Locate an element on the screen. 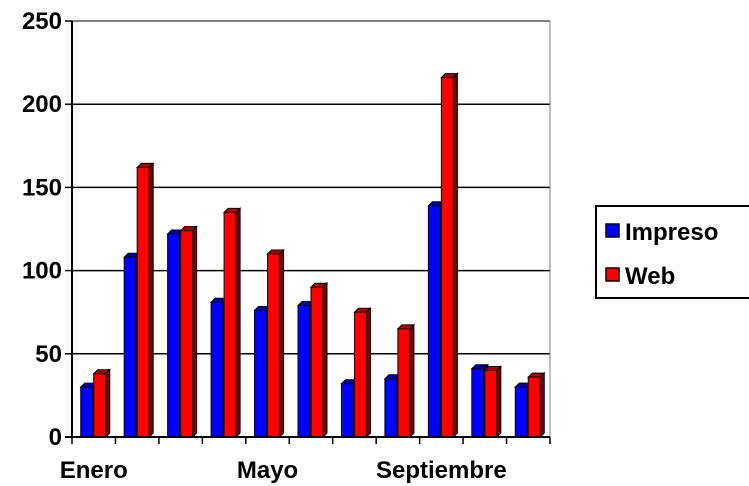 The height and width of the screenshot is (486, 749). y-tick-label-250: 250 is located at coordinates (42, 21).